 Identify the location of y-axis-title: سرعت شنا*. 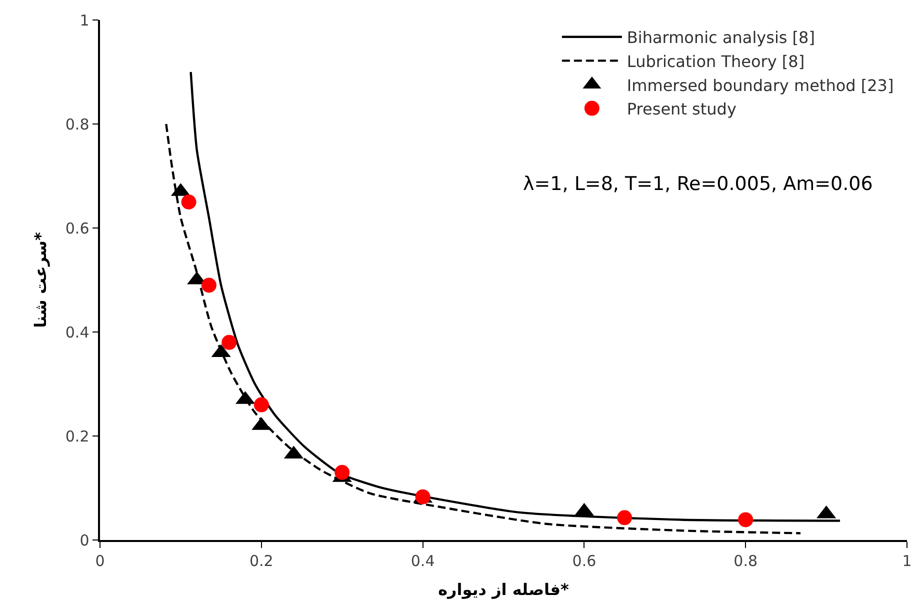
(40, 279).